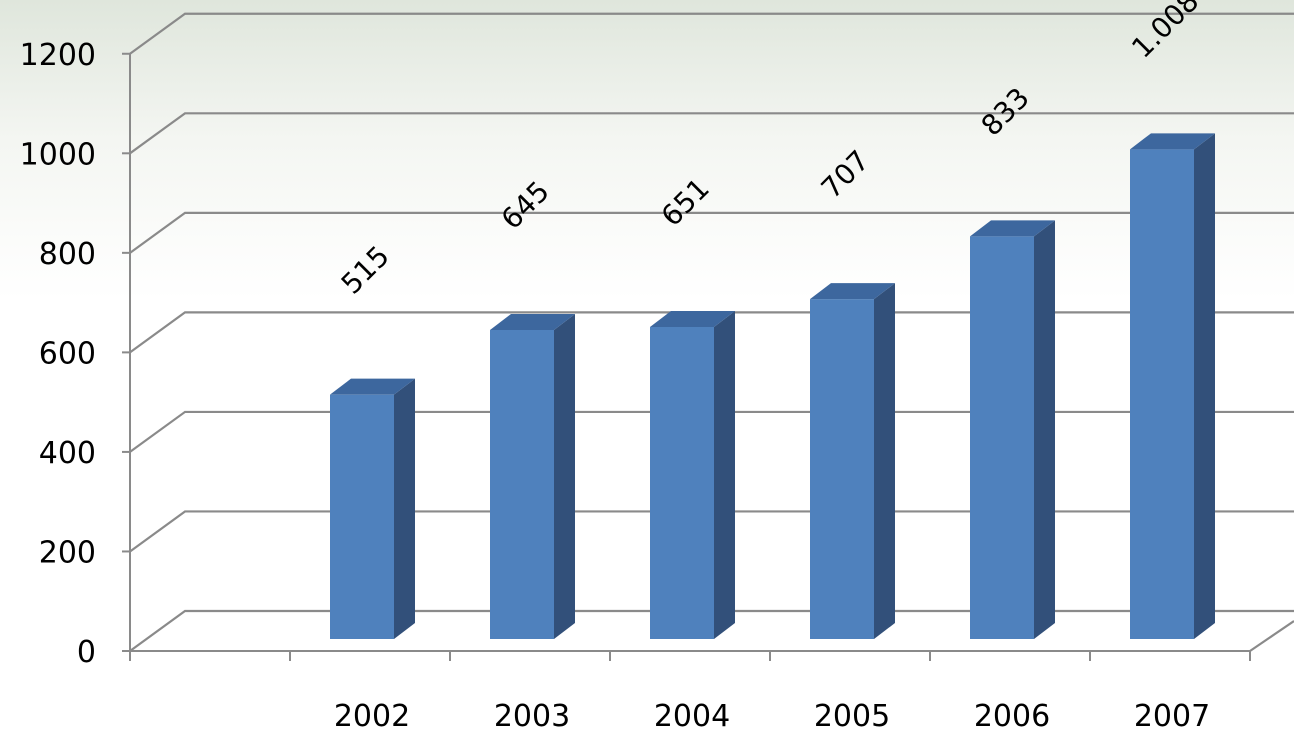  Describe the element at coordinates (58, 154) in the screenshot. I see `y-tick-label: 1000` at that location.